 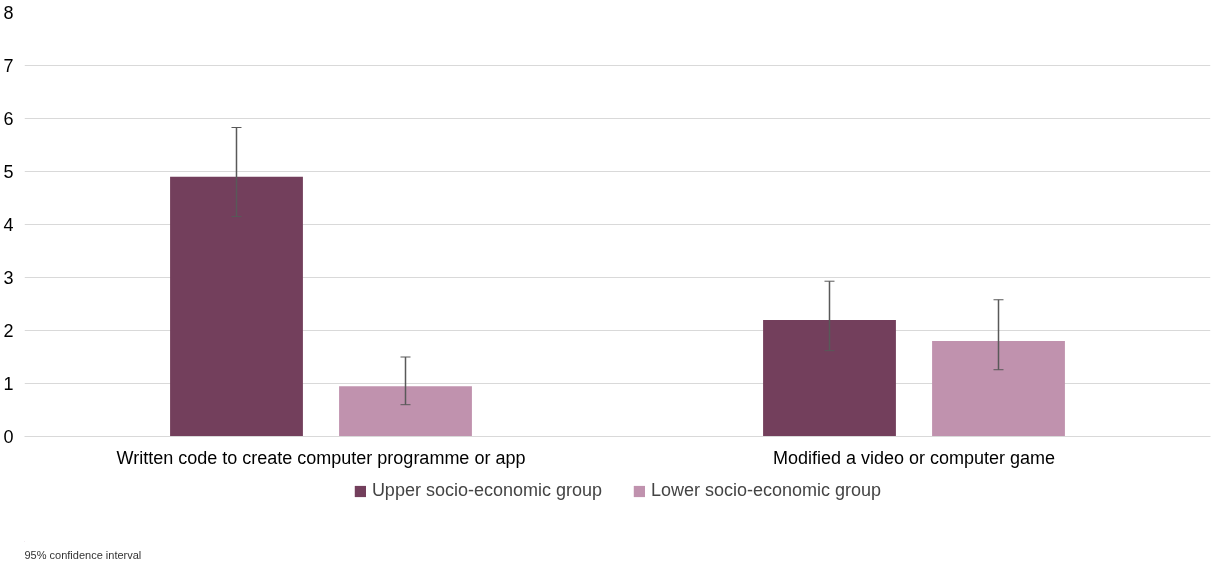 I want to click on y-tick-label: 5, so click(x=8, y=172).